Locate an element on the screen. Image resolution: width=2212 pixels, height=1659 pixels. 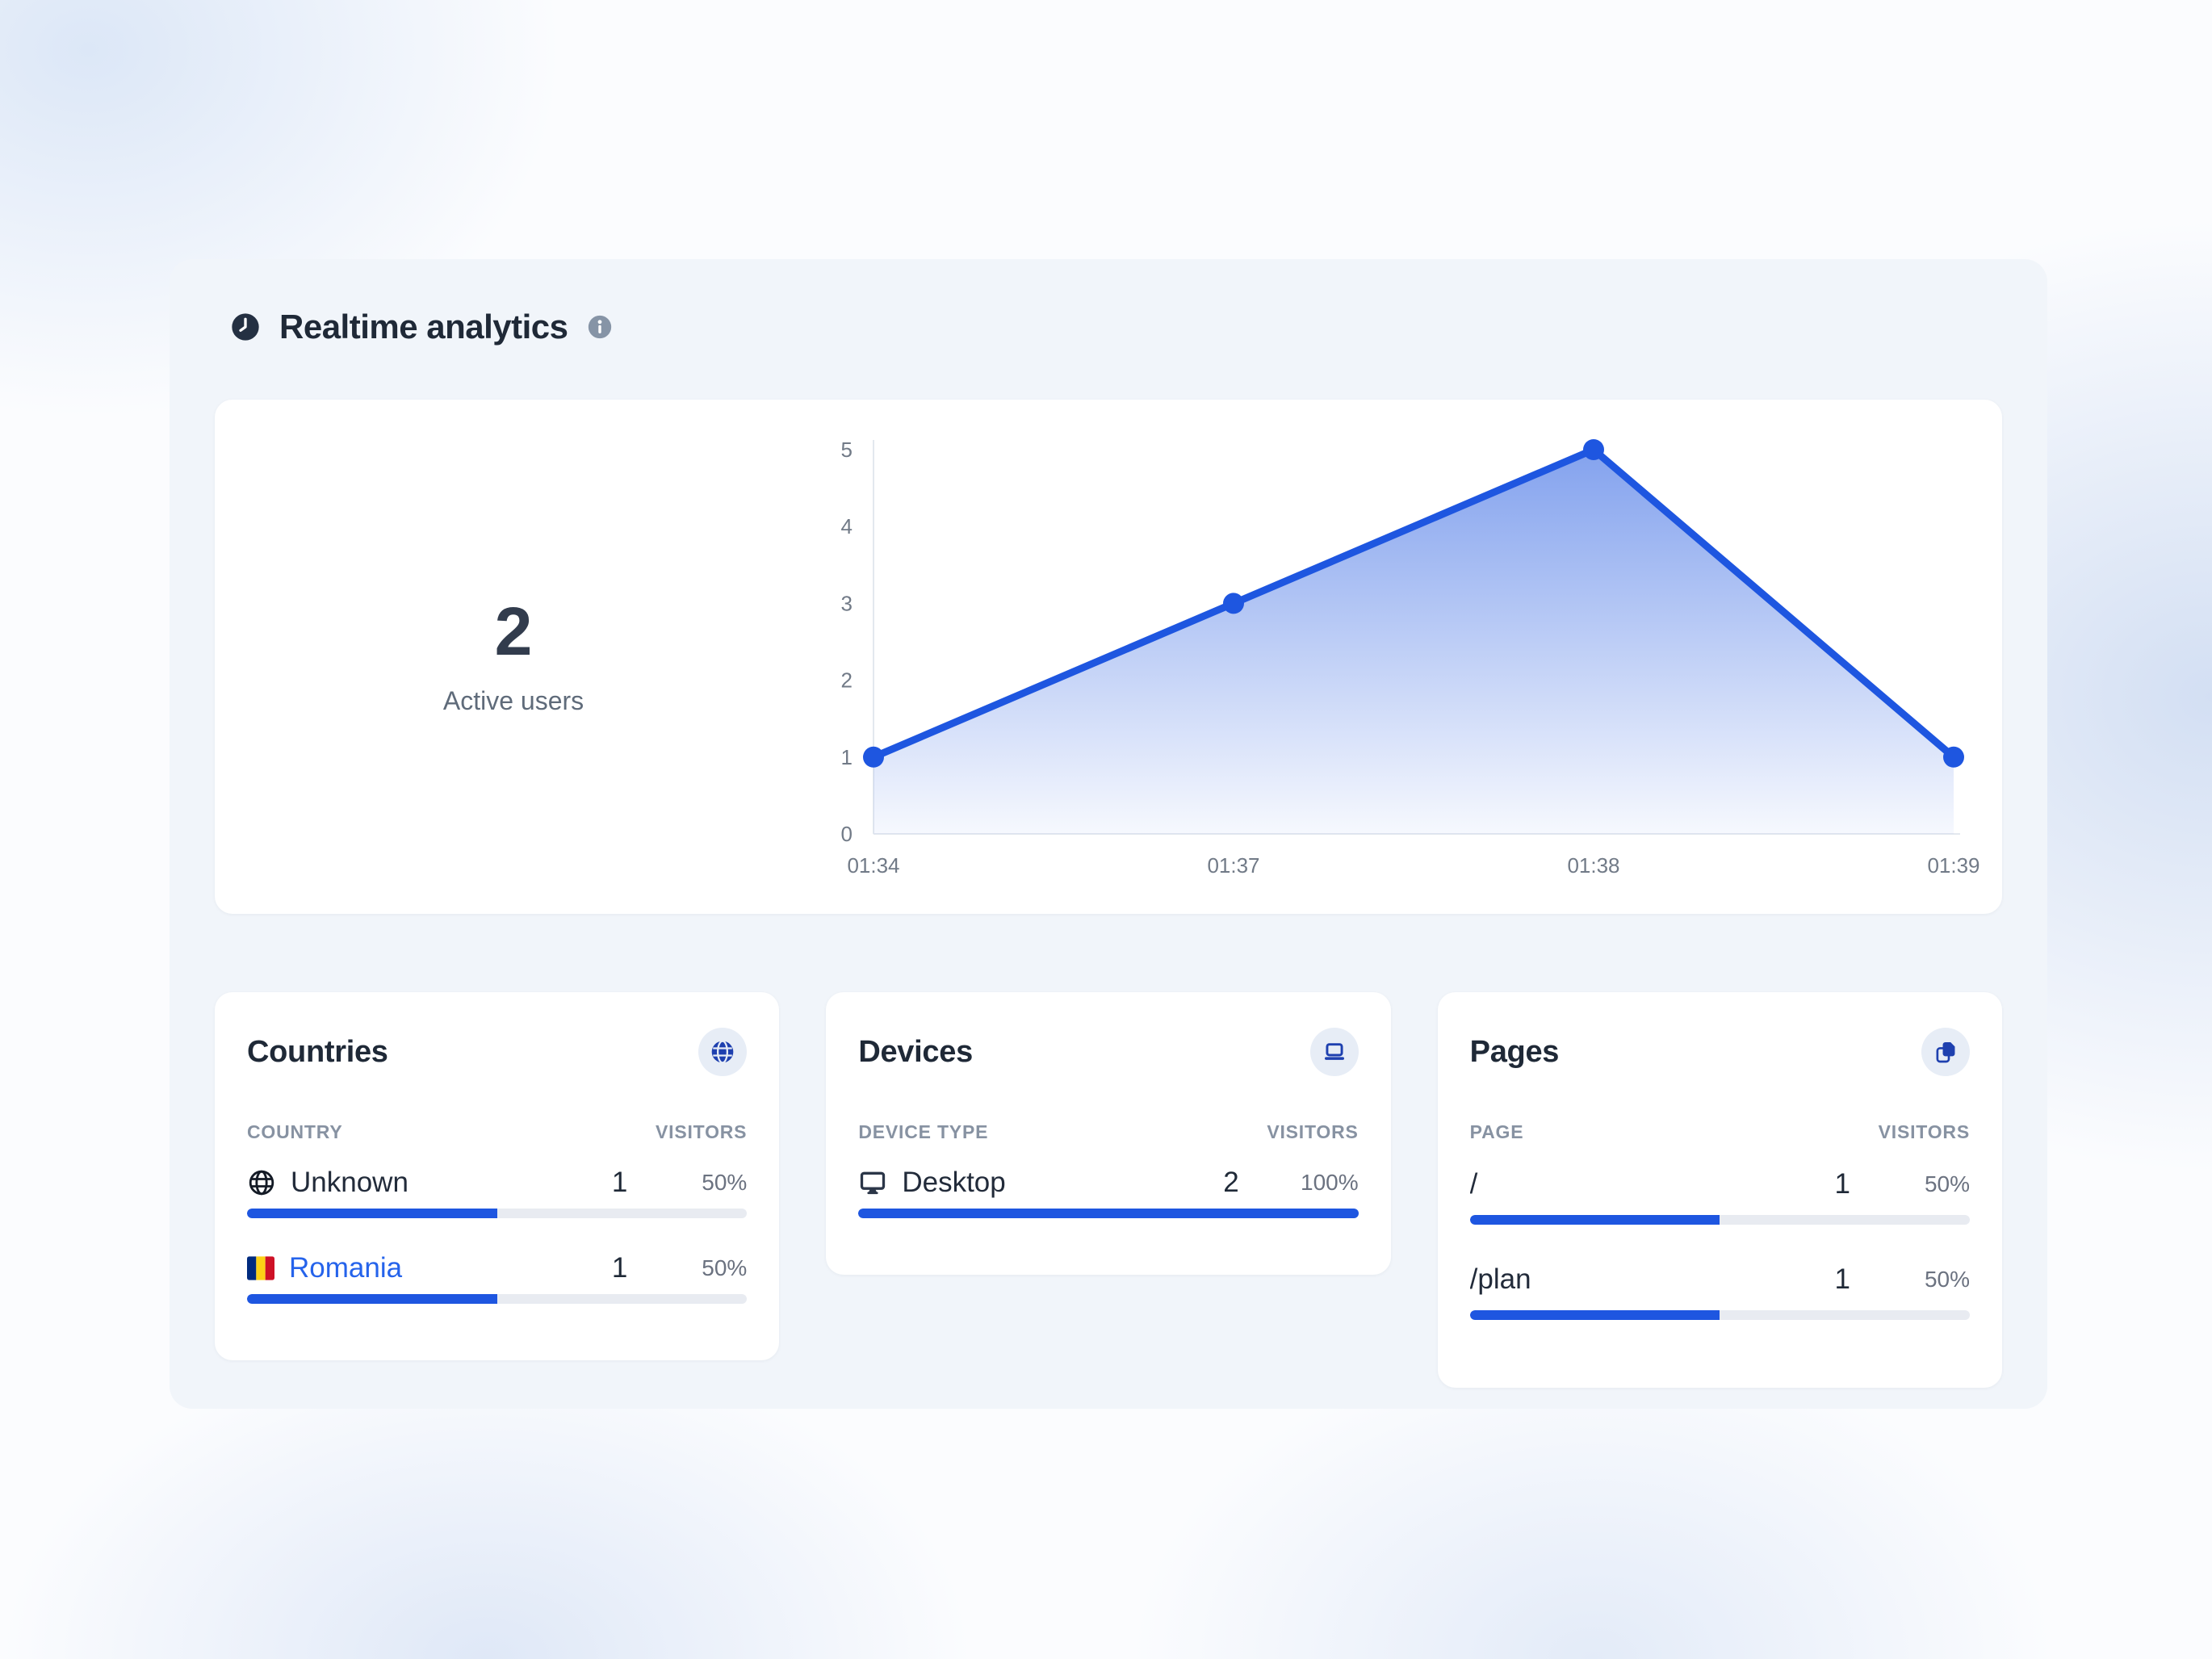
active-users-value: 2 is located at coordinates (513, 631).